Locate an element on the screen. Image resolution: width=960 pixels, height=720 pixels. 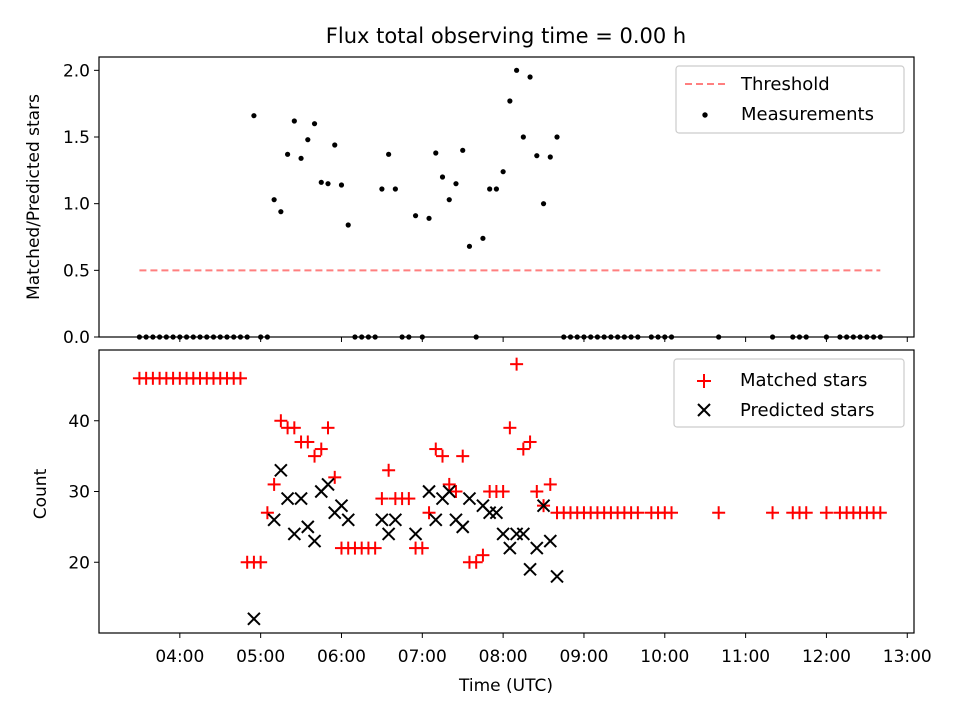
bottom-y-ticks: 20 30 40 is located at coordinates (83, 492).